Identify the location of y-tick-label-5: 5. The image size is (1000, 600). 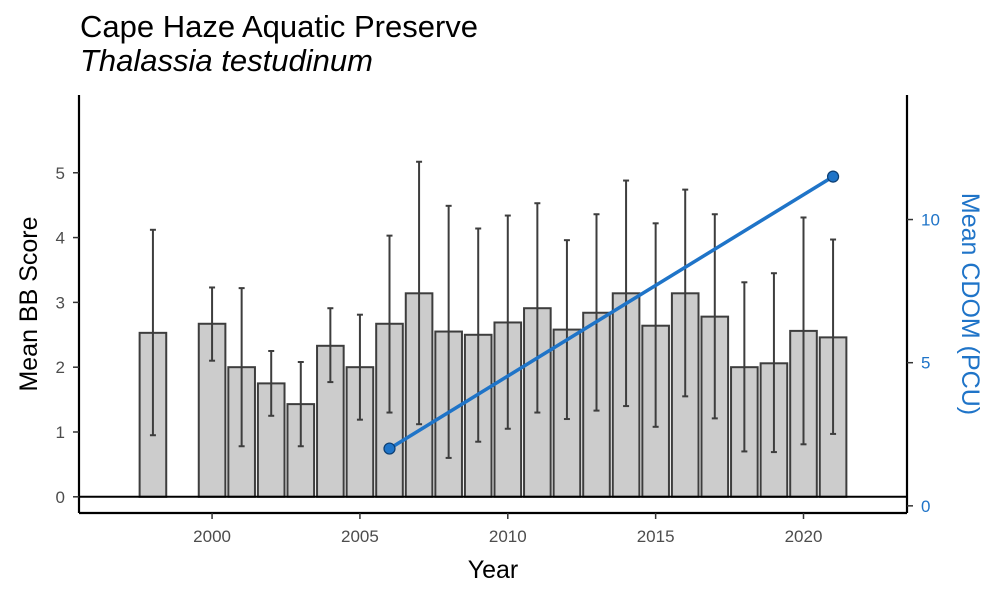
(60, 173).